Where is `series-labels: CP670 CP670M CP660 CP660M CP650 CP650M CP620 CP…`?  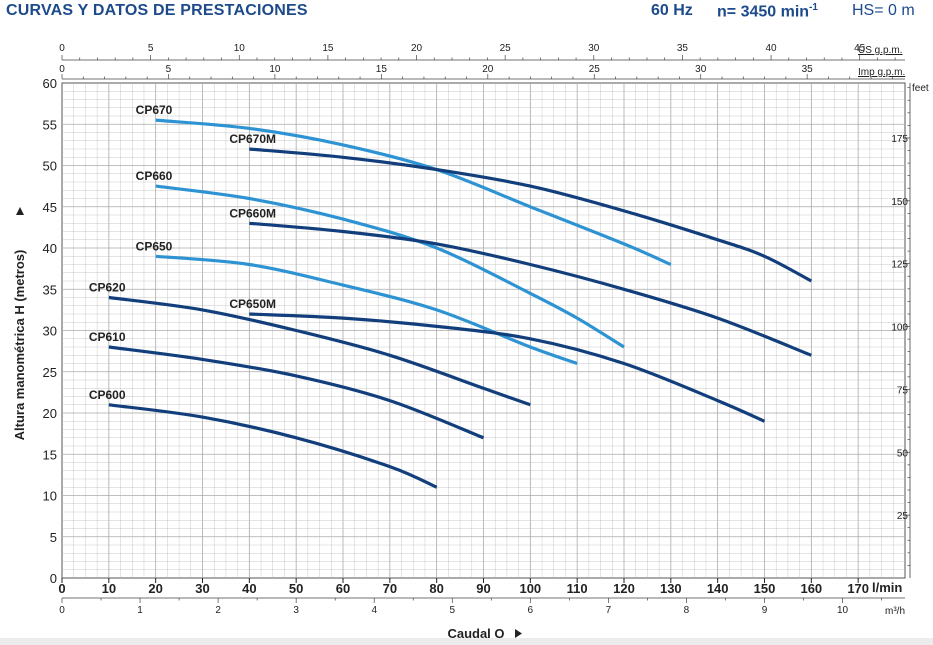
series-labels: CP670 CP670M CP660 CP660M CP650 CP650M CP620 CP… is located at coordinates (182, 252).